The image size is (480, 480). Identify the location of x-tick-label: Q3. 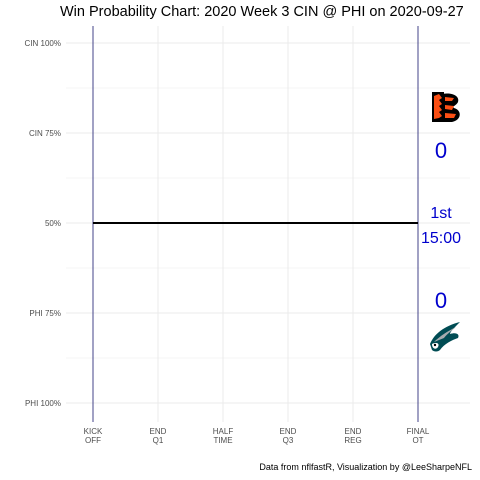
(288, 440).